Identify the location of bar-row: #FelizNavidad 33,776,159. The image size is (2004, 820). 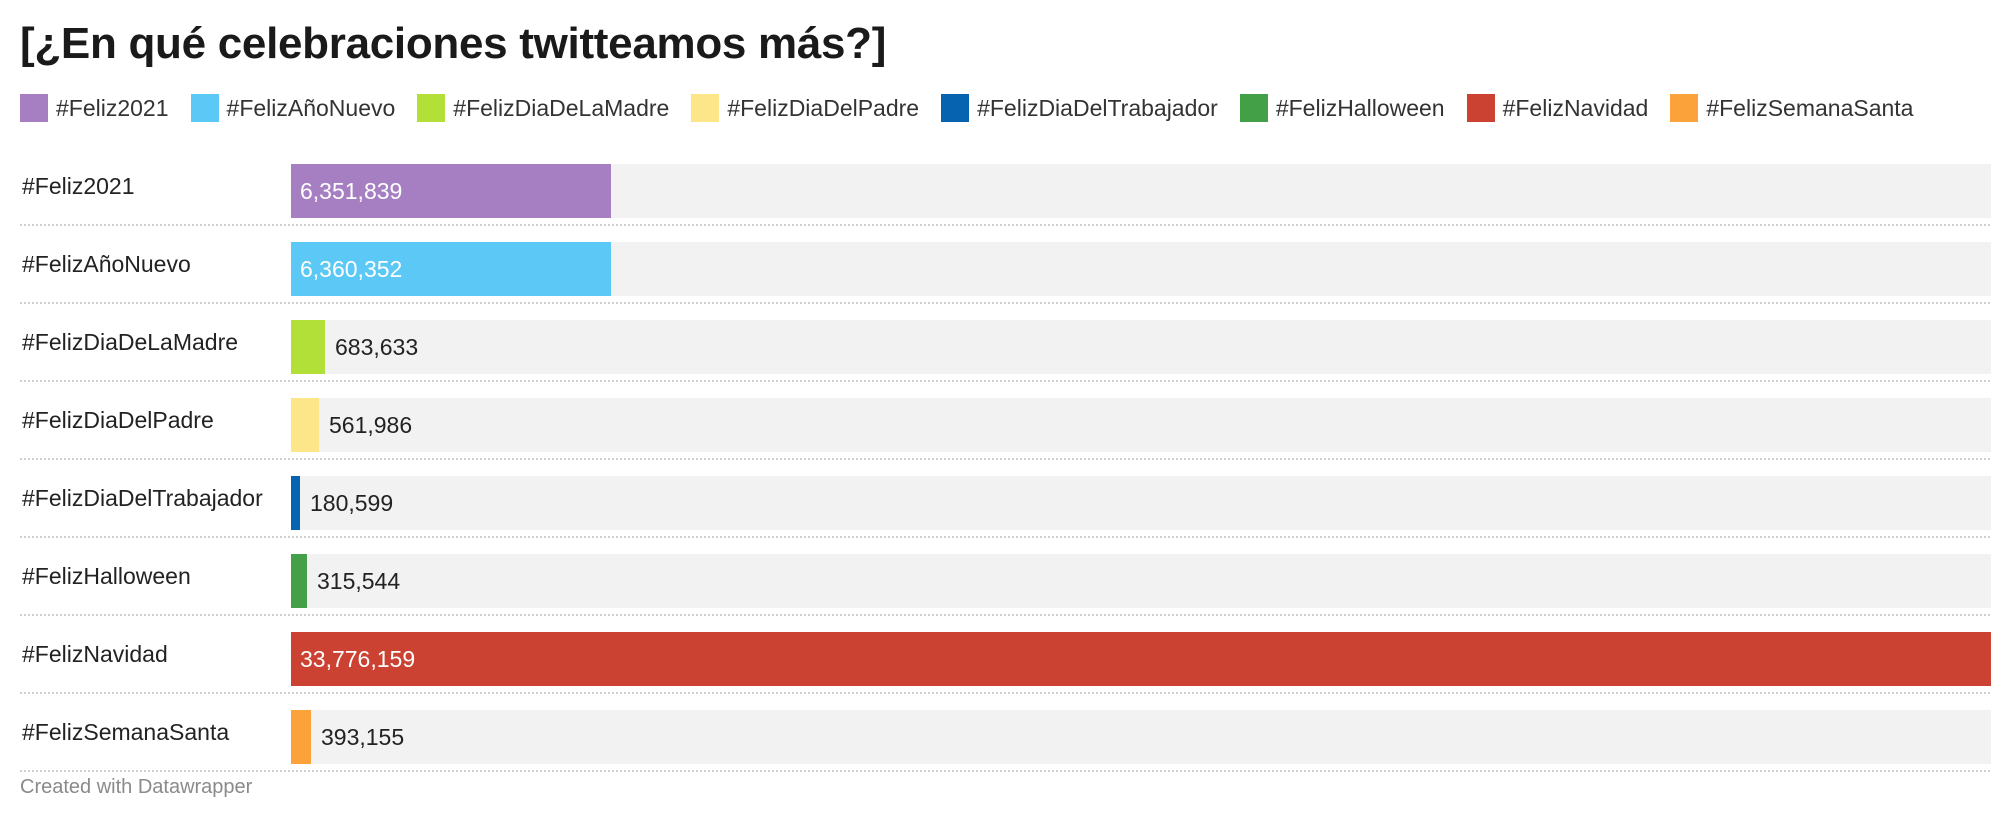
(1005, 655).